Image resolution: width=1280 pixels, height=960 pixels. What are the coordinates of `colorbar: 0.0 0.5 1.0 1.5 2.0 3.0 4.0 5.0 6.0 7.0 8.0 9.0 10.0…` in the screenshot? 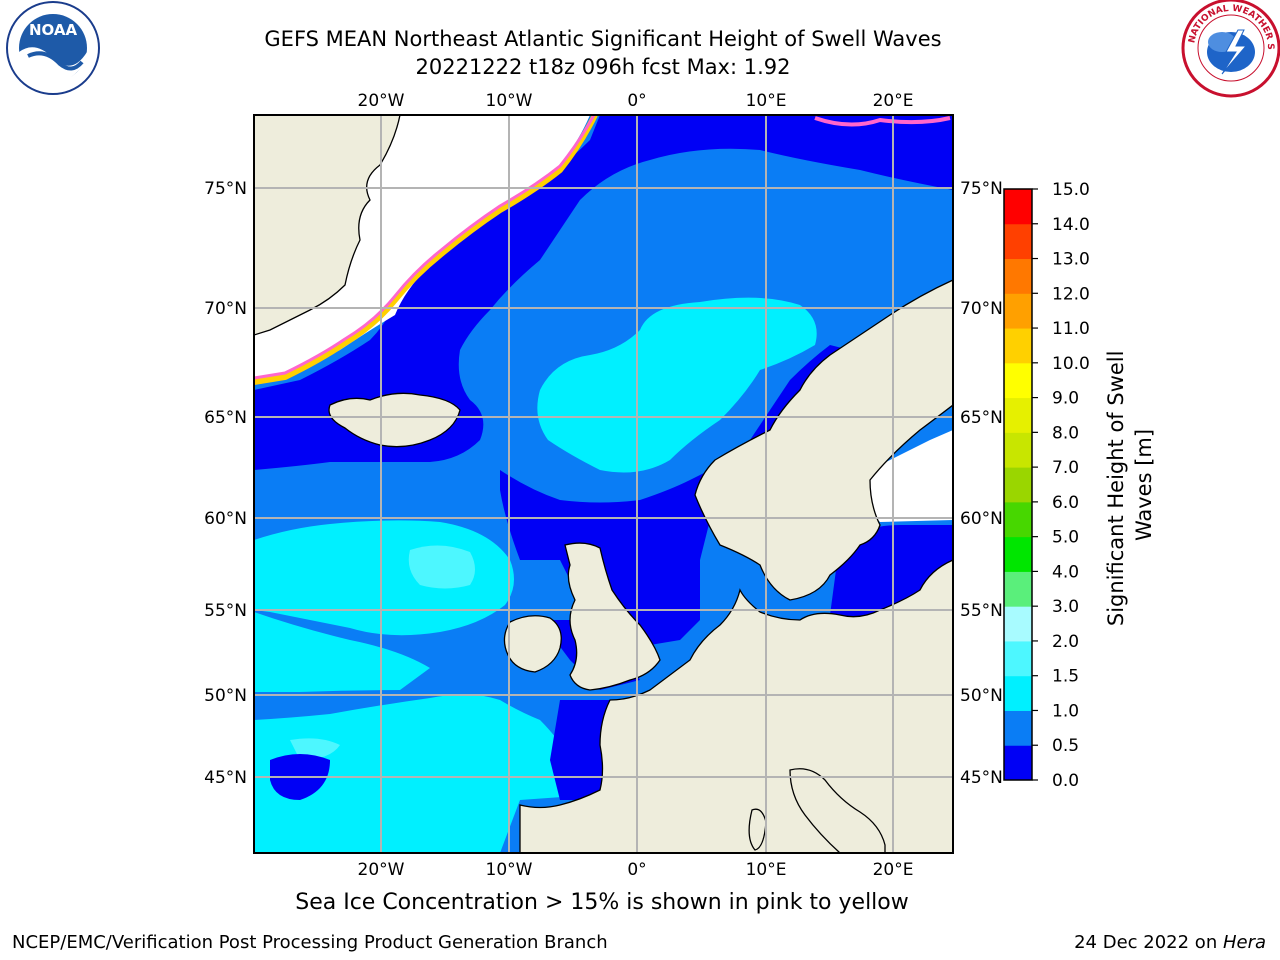 It's located at (1046, 485).